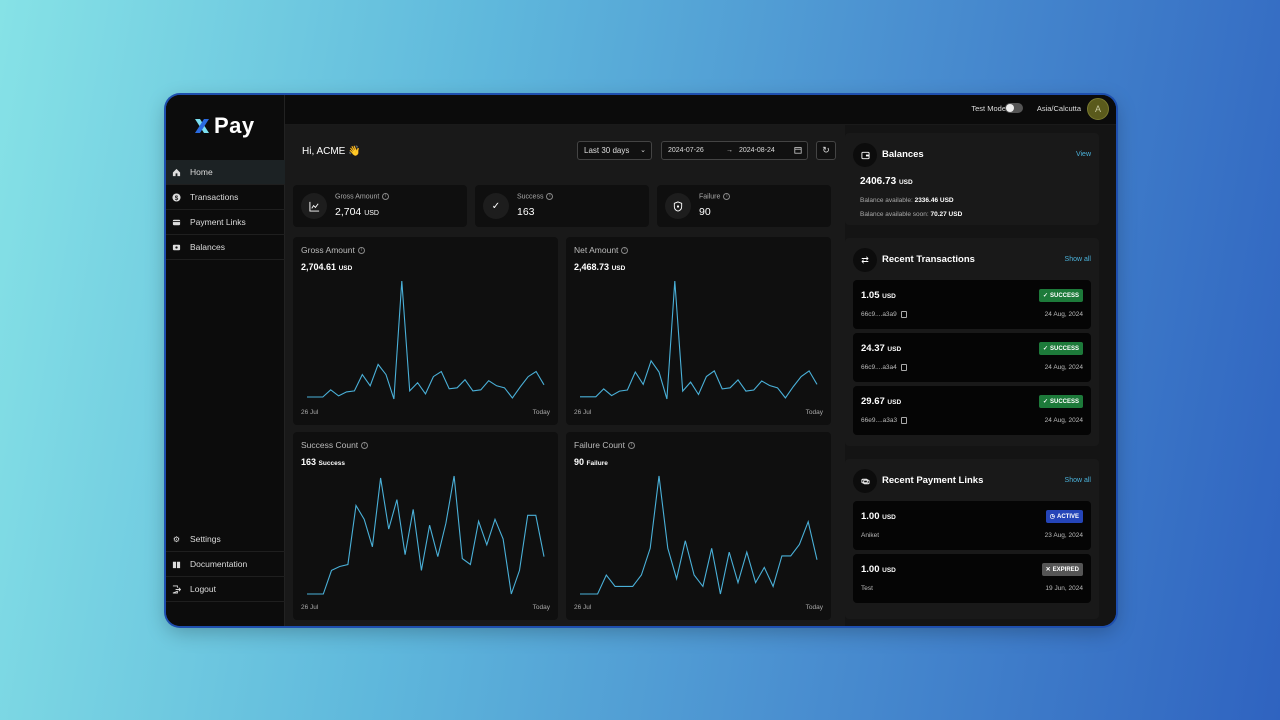 This screenshot has width=1280, height=720. I want to click on payment-links-show-all-link: Show all, so click(1077, 480).